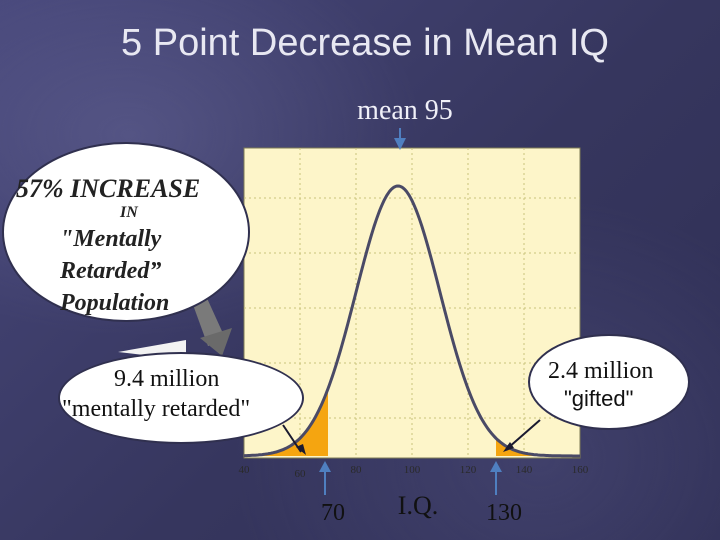  What do you see at coordinates (301, 449) in the screenshot?
I see `low-tail-arrow-head` at bounding box center [301, 449].